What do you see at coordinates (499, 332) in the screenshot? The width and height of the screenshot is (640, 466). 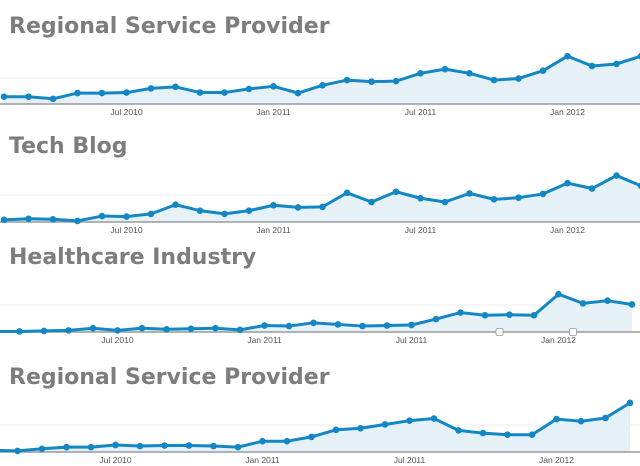 I see `annotation-marker-icon` at bounding box center [499, 332].